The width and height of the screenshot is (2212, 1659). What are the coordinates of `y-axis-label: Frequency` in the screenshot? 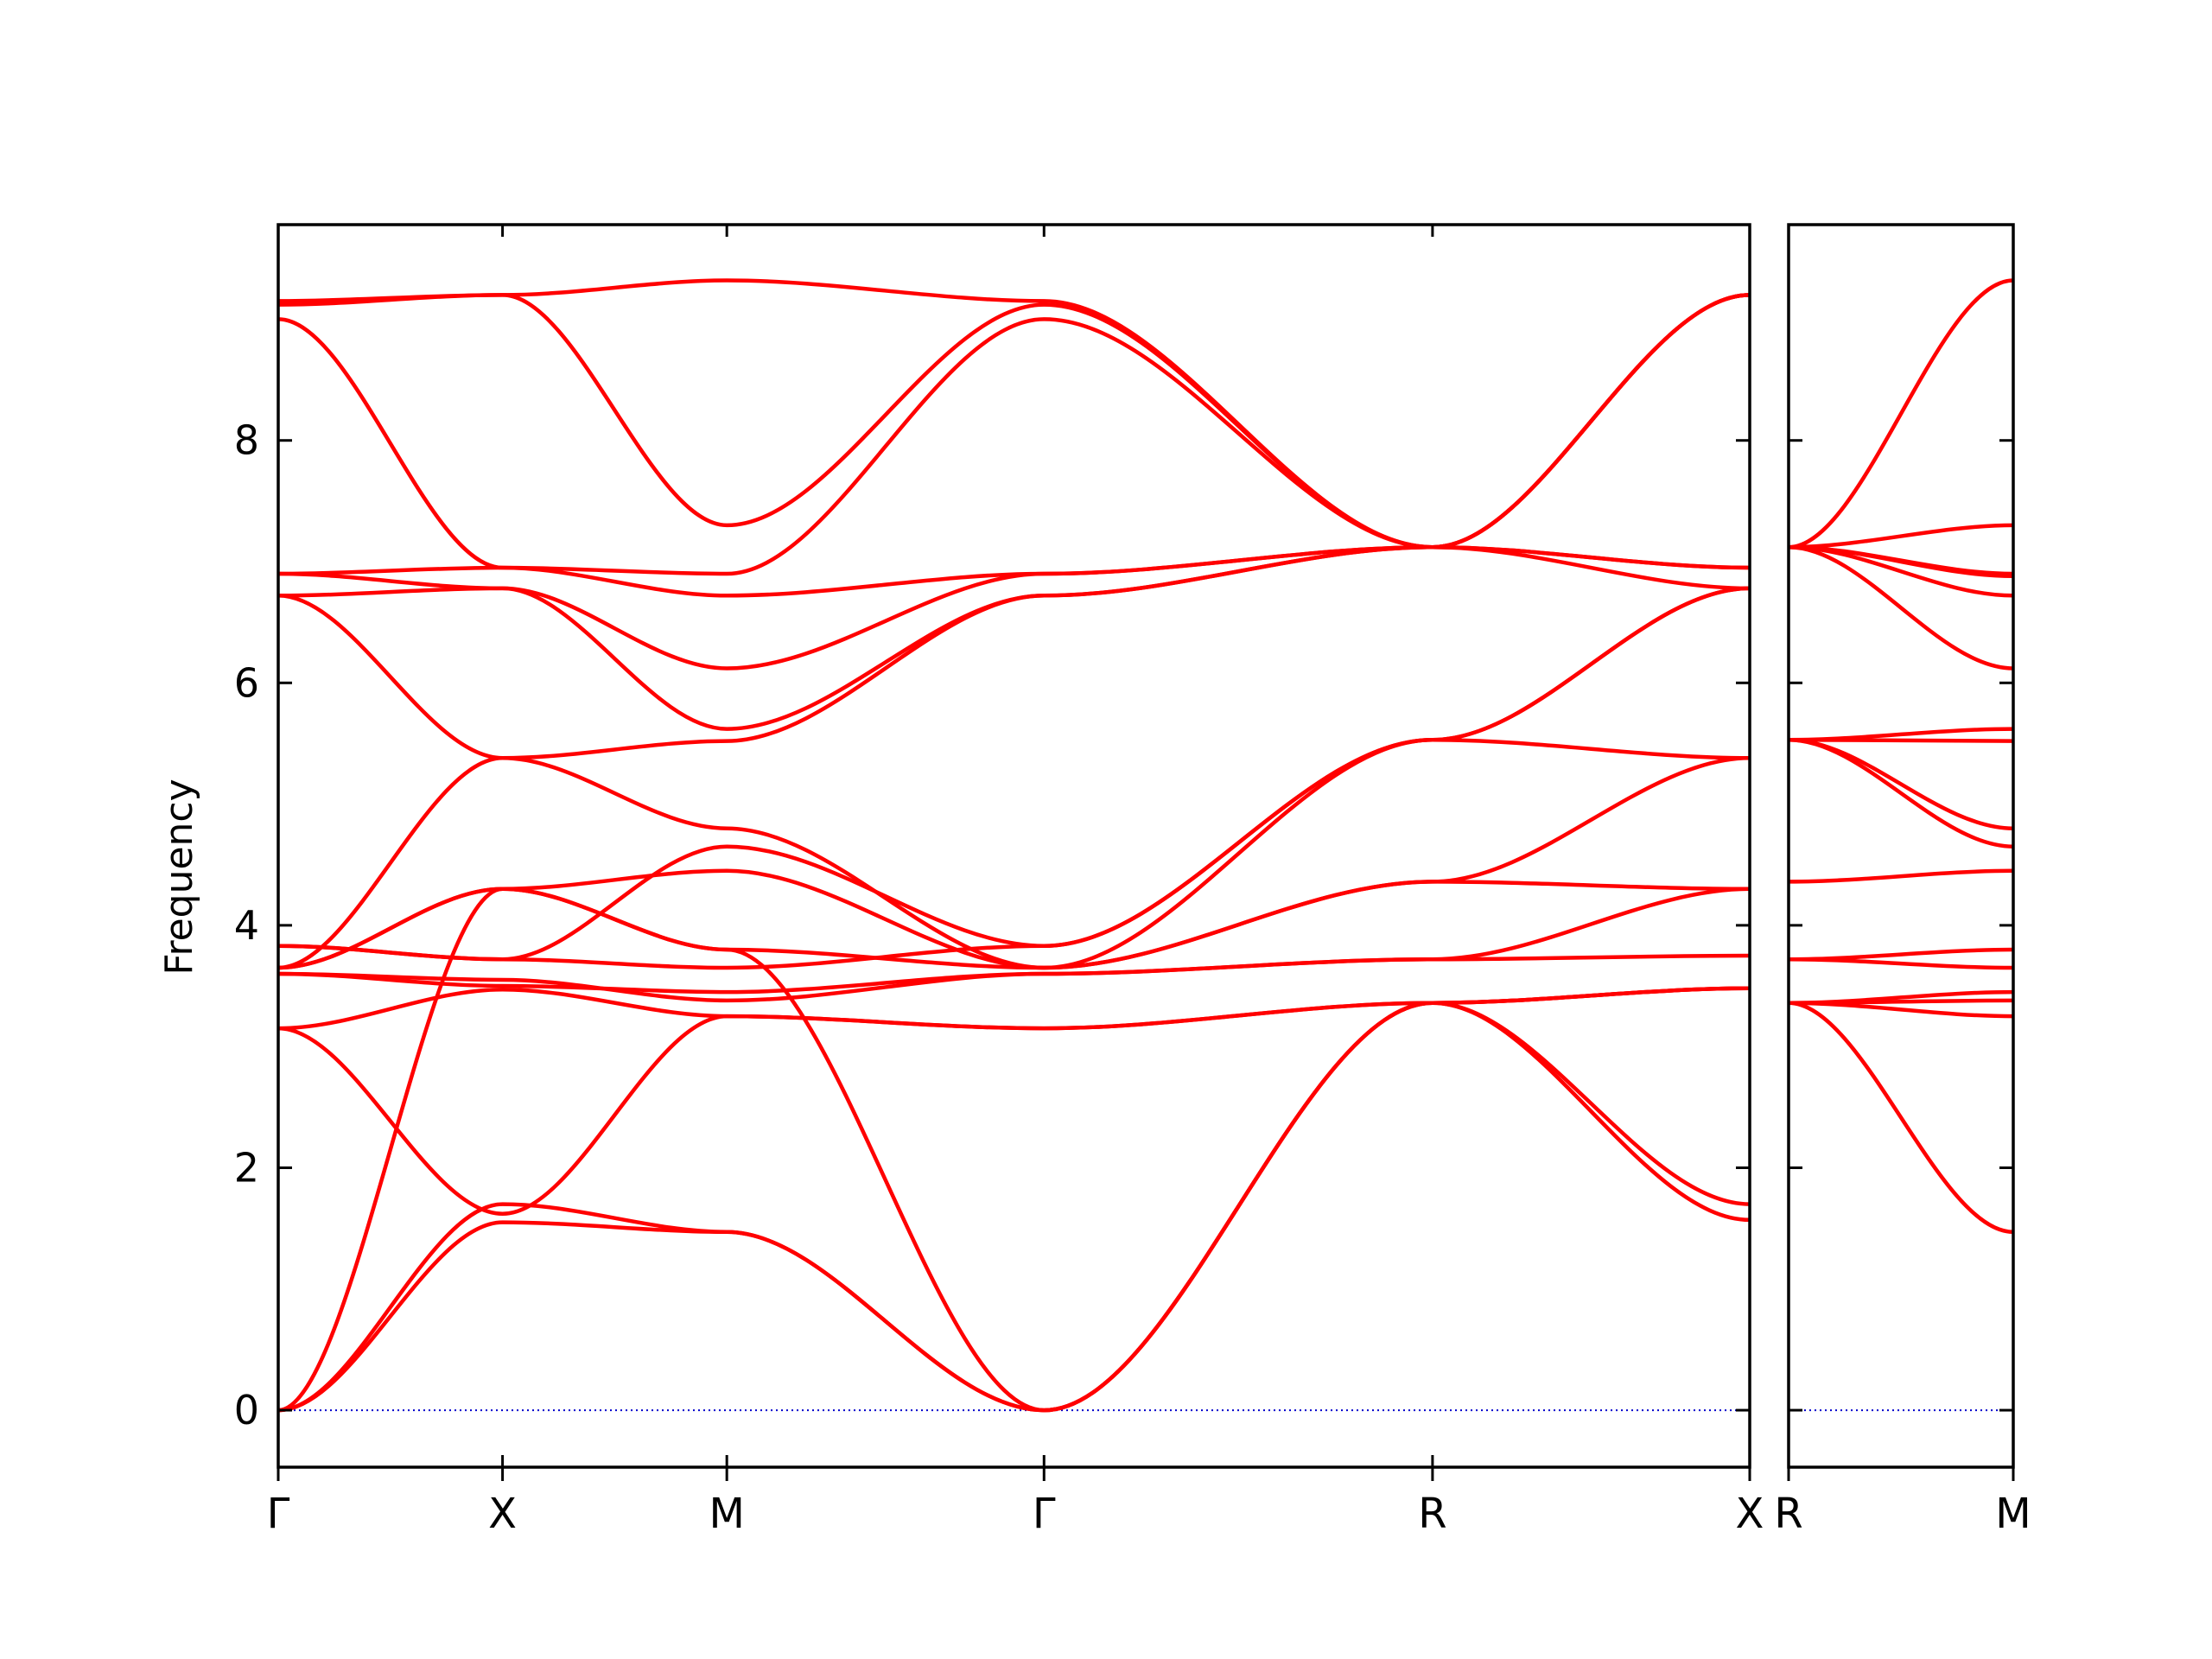 It's located at (179, 877).